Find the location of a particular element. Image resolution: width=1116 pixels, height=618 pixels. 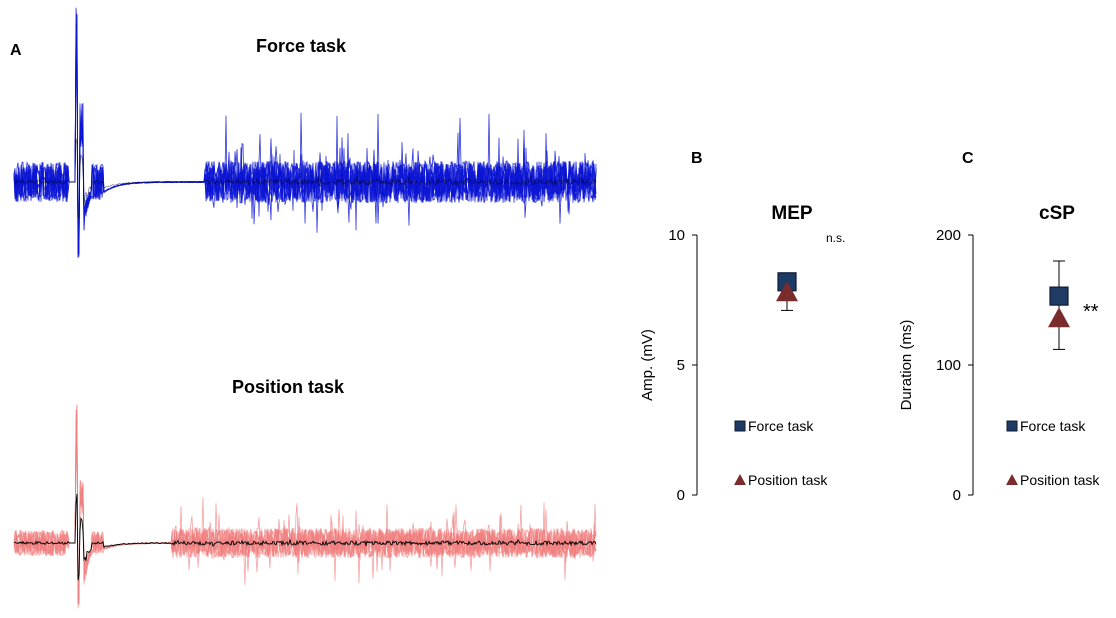

y-tick-label: 10 is located at coordinates (676, 235).